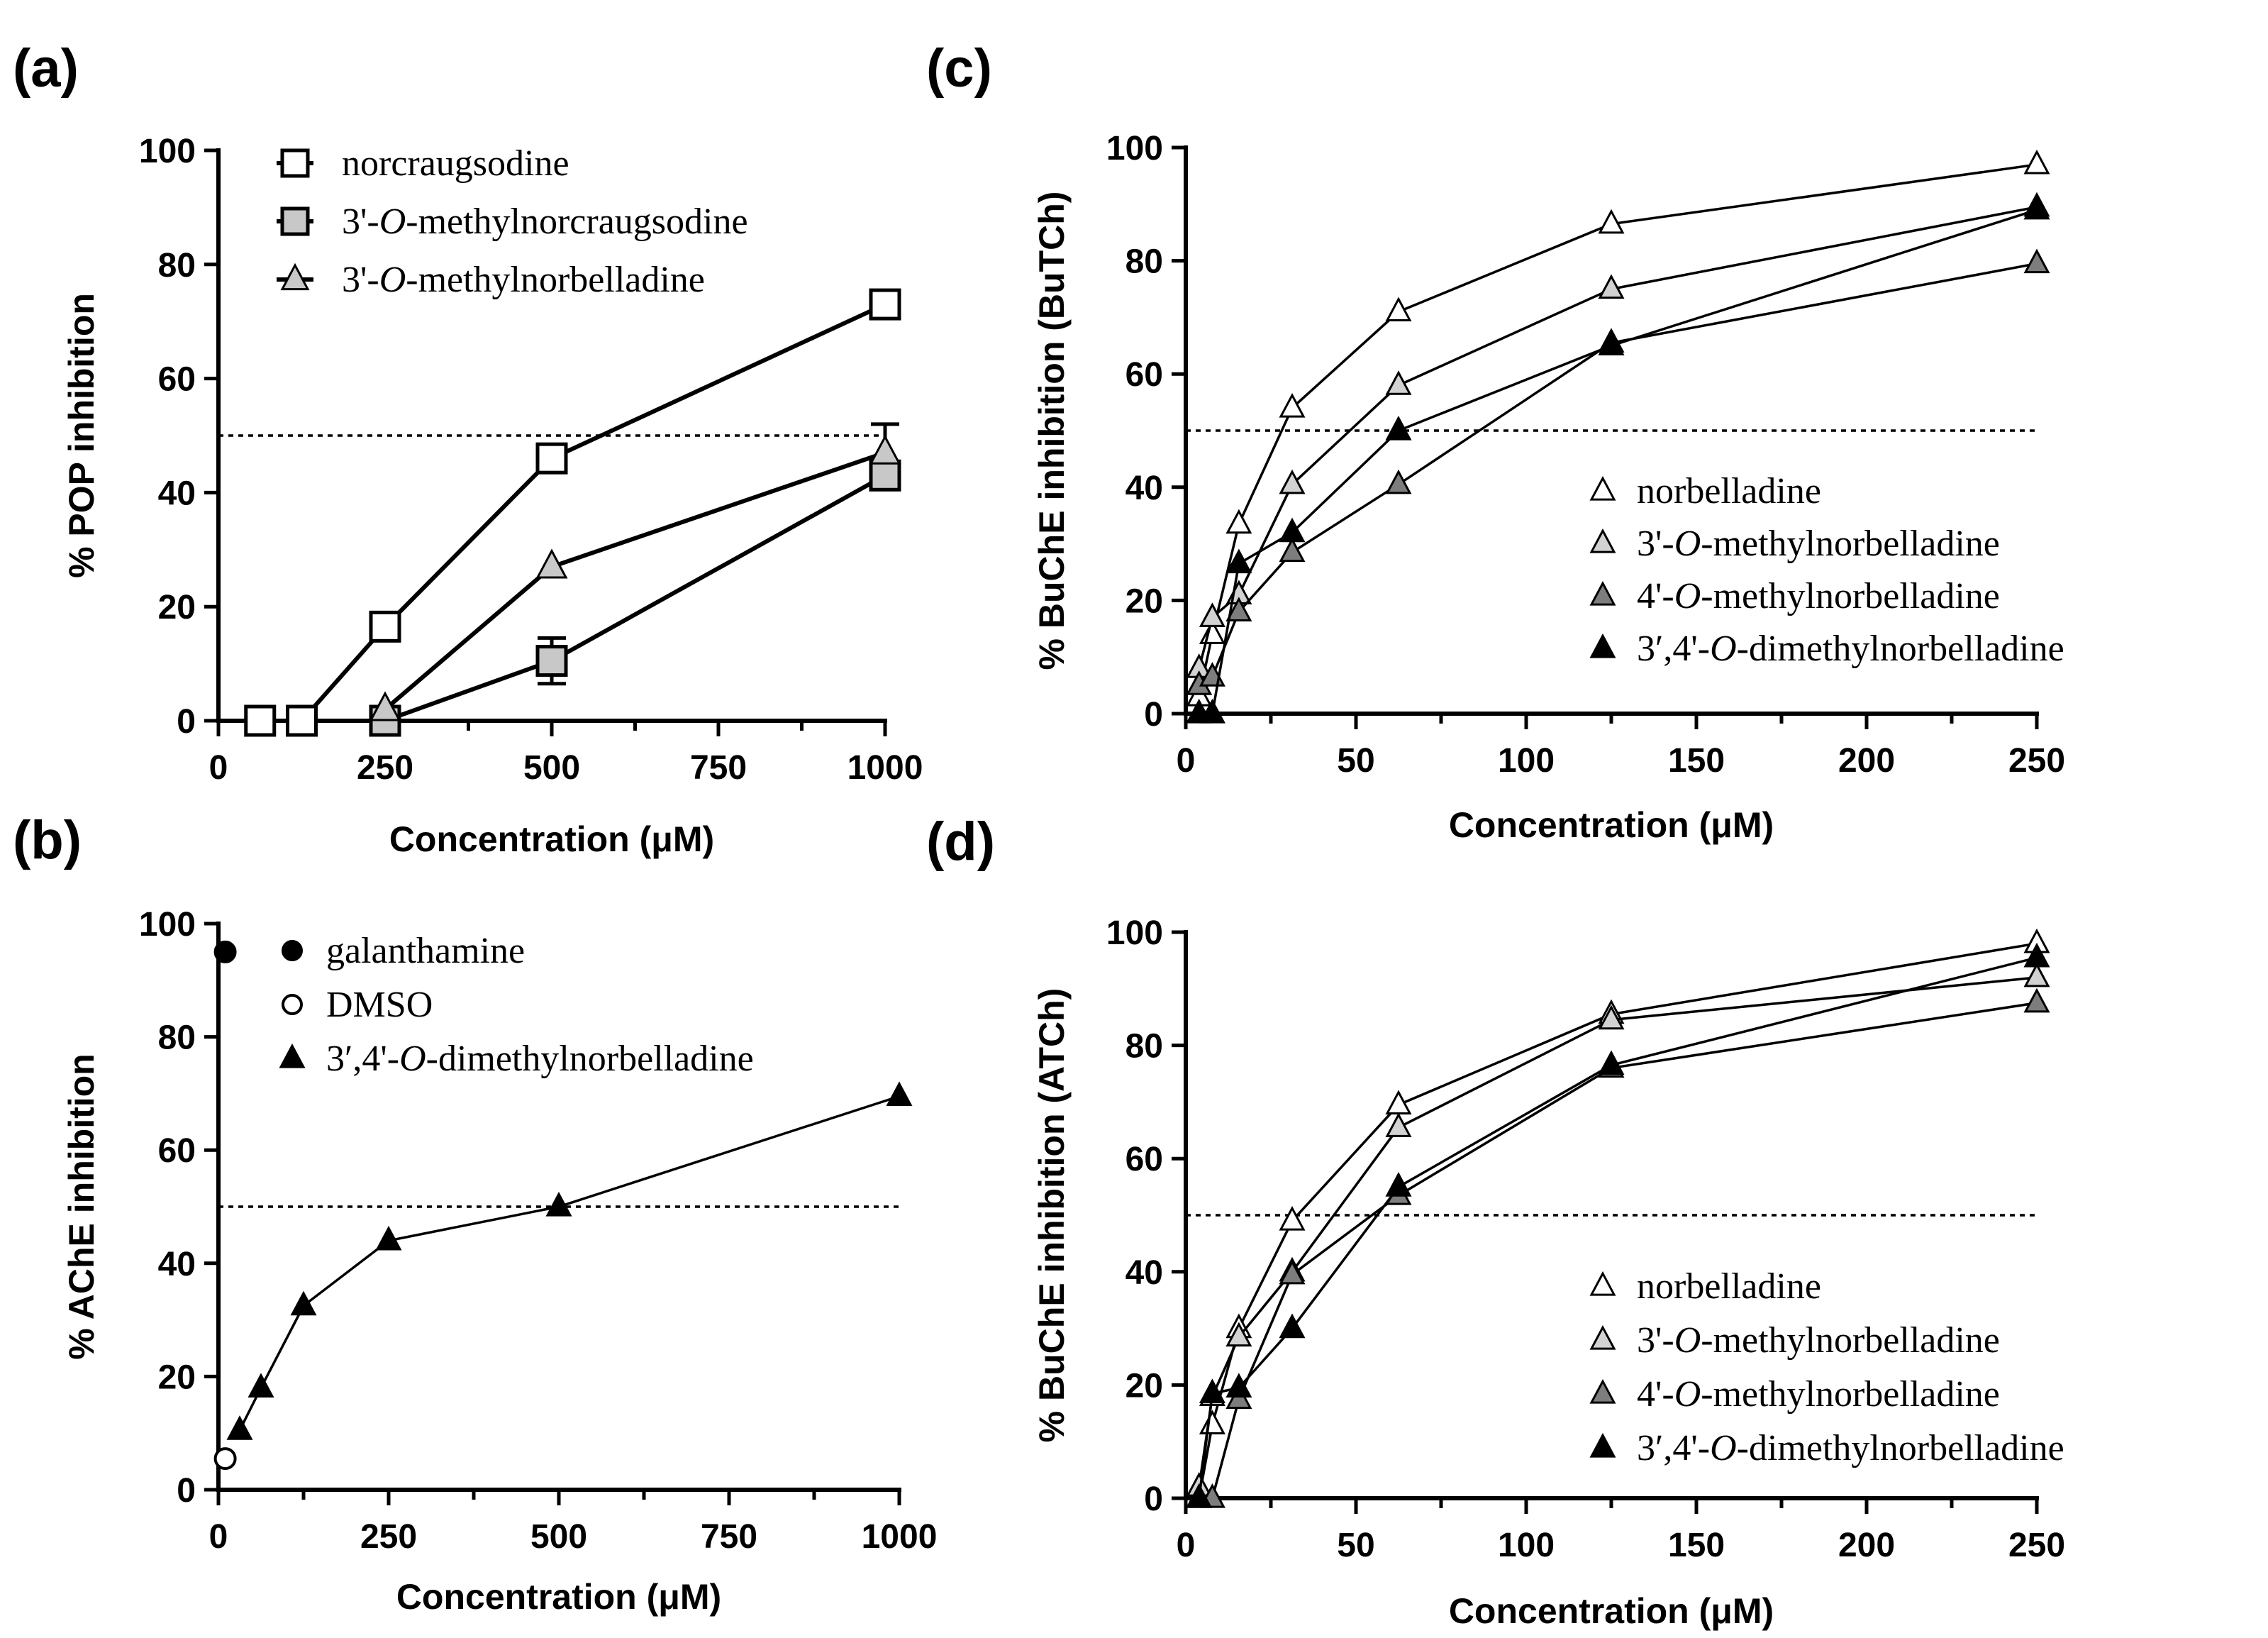  What do you see at coordinates (961, 842) in the screenshot?
I see `panel-label: (d)` at bounding box center [961, 842].